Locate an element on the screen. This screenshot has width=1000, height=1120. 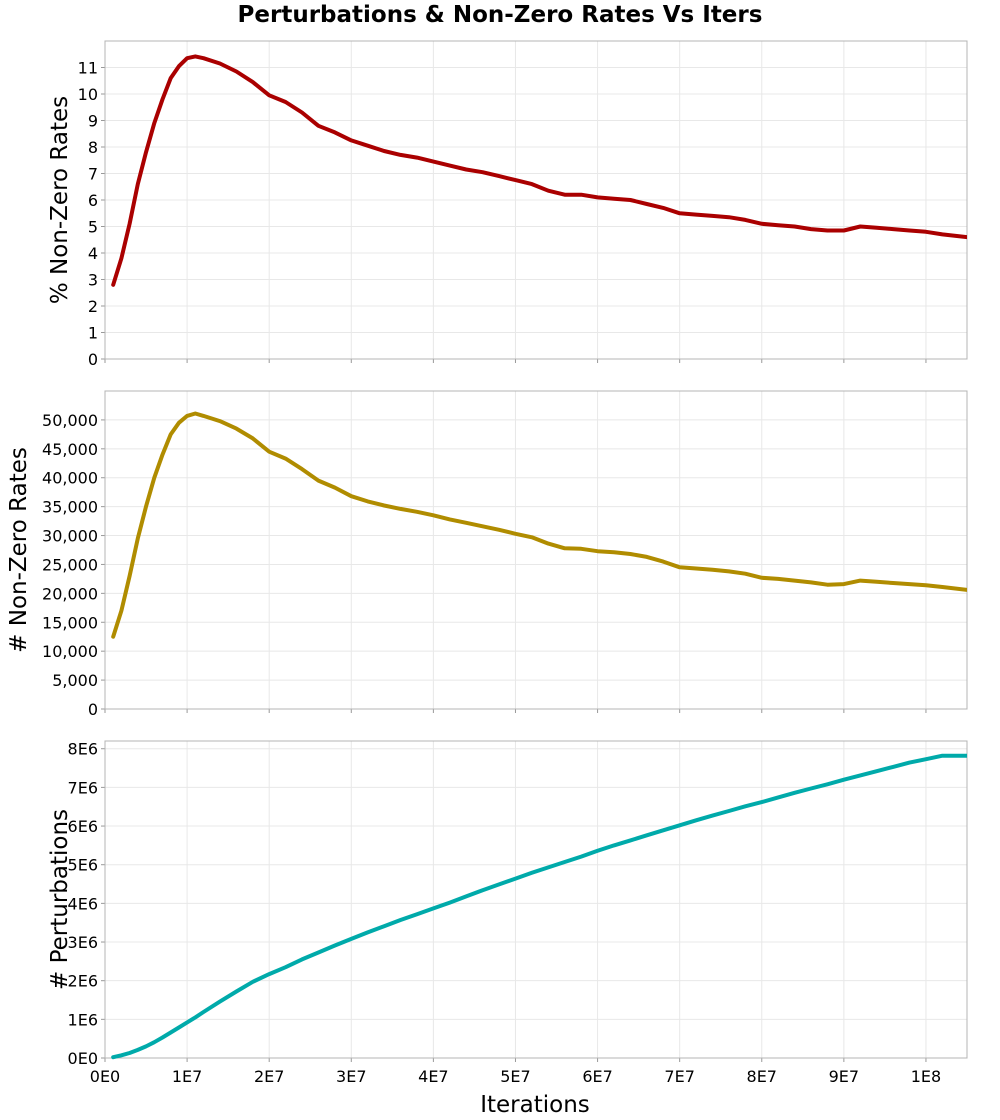
y-tick-label: 8E6 is located at coordinates (83, 749).